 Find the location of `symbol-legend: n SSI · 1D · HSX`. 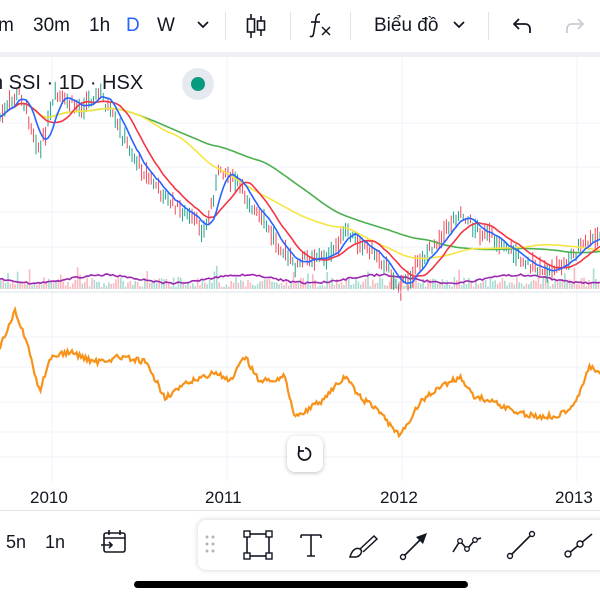

symbol-legend: n SSI · 1D · HSX is located at coordinates (72, 83).